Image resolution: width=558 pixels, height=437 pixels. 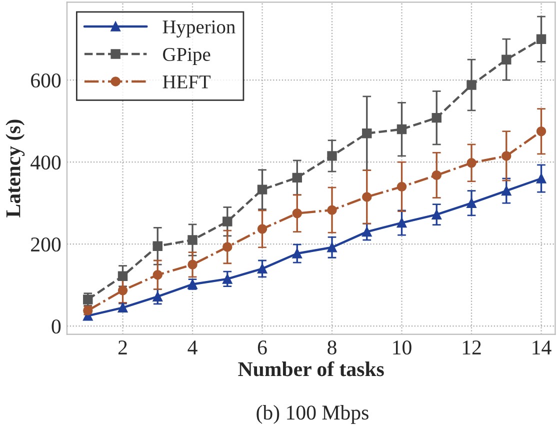 I want to click on y-tick-label: 200, so click(x=46, y=244).